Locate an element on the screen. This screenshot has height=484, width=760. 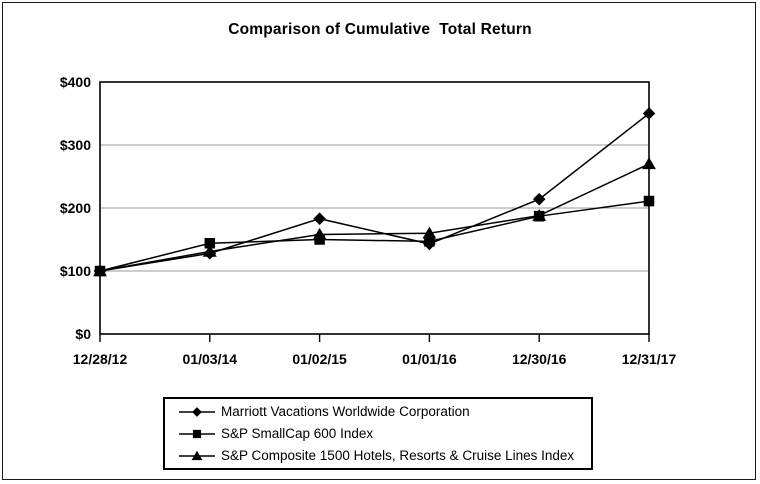
y-axis-label: $300 is located at coordinates (75, 145).